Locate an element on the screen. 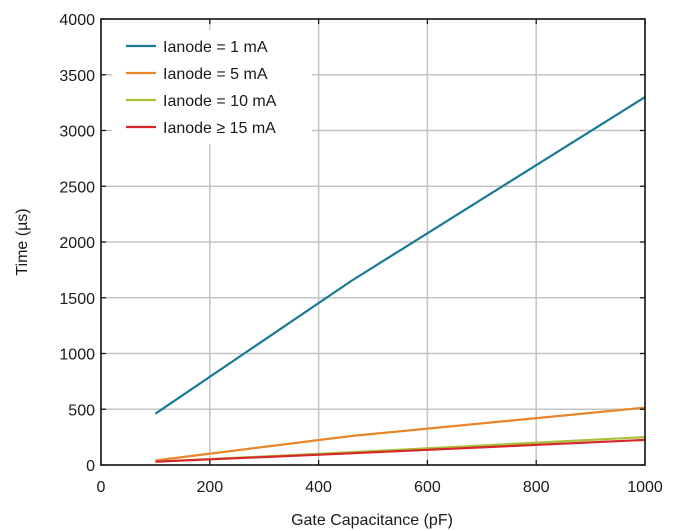 The height and width of the screenshot is (531, 683). x-tick-label: 800 is located at coordinates (536, 487).